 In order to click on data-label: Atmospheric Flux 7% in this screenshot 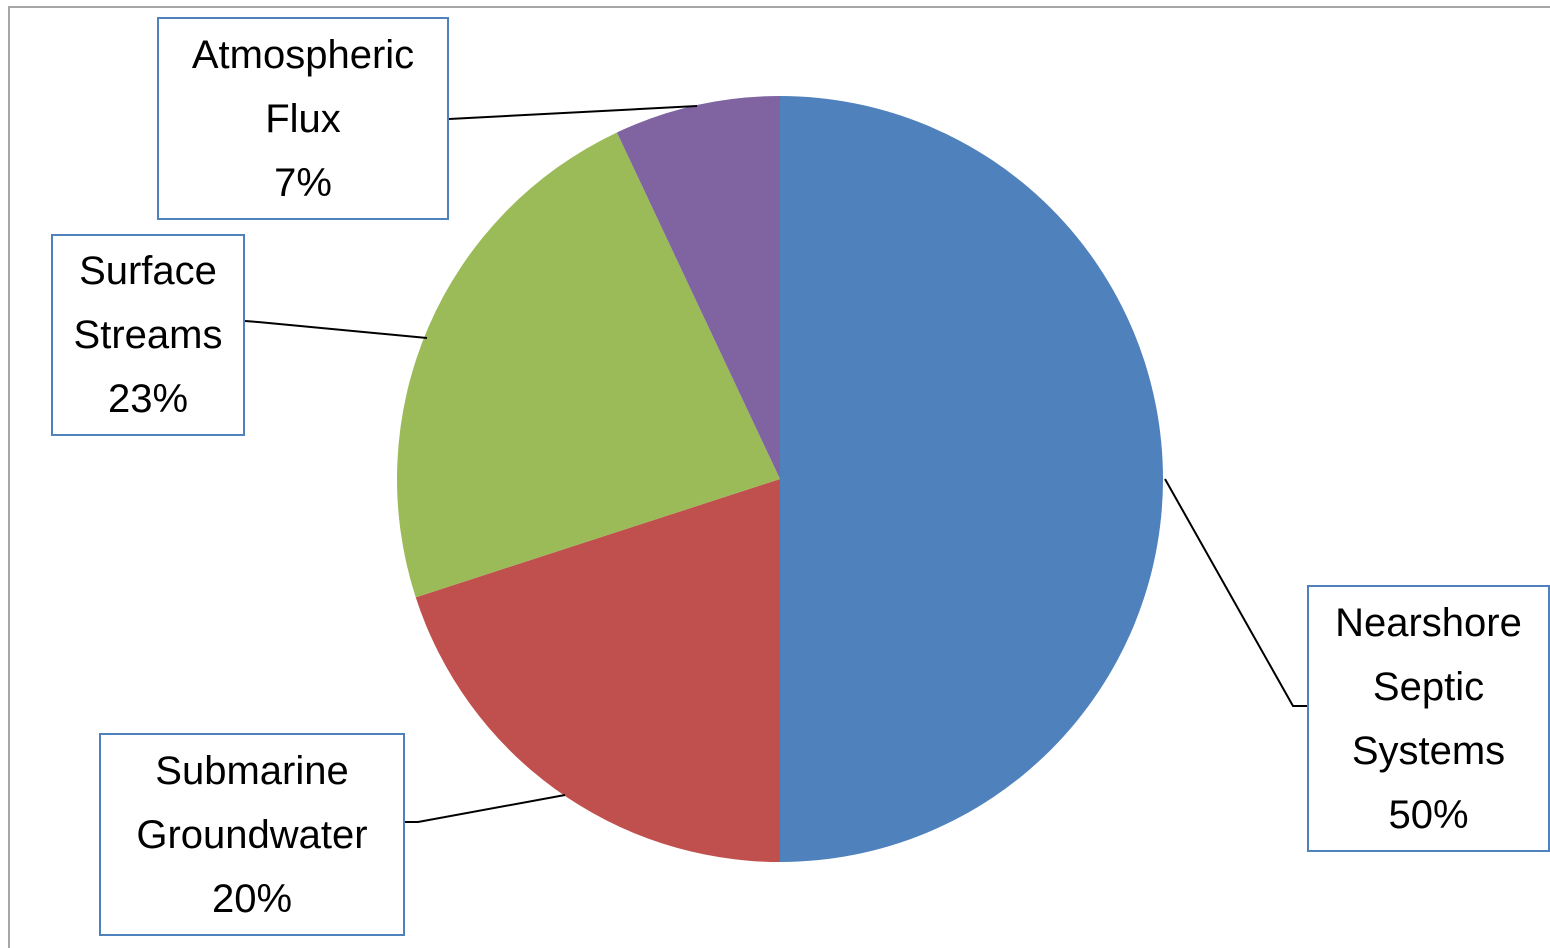, I will do `click(303, 118)`.